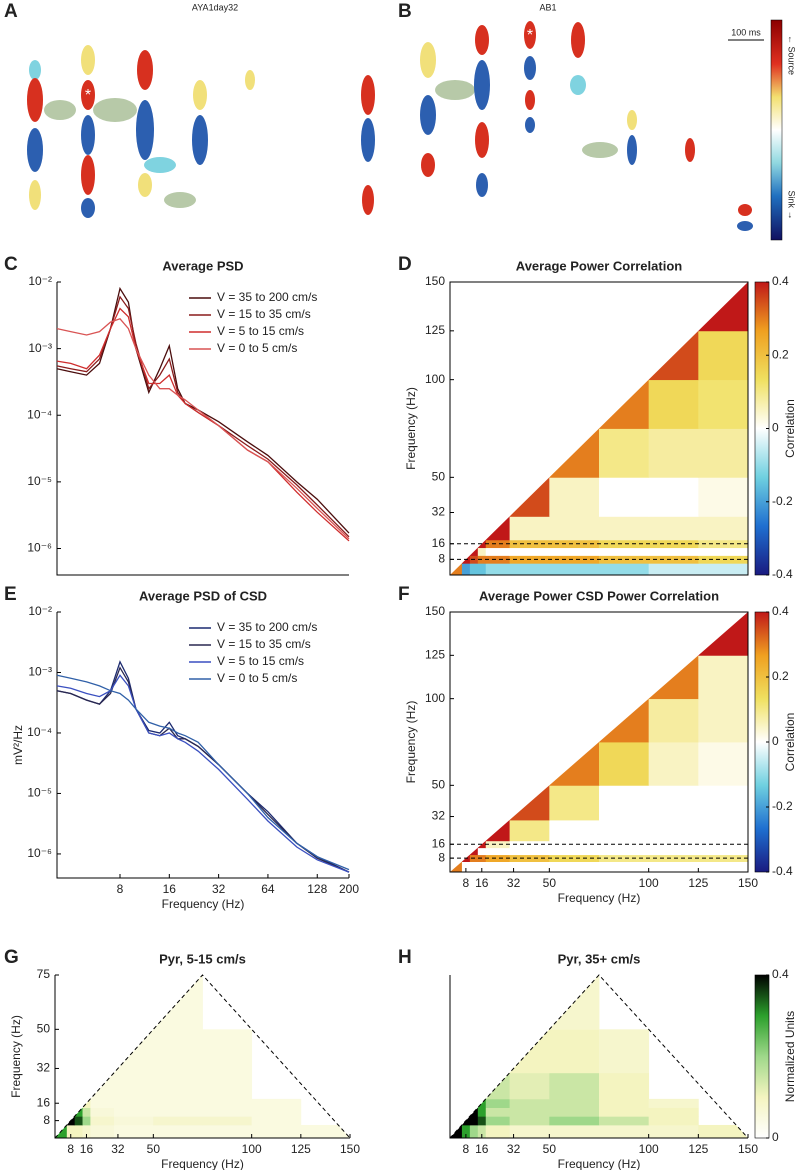 The width and height of the screenshot is (799, 1170). What do you see at coordinates (202, 1056) in the screenshot?
I see `outline` at bounding box center [202, 1056].